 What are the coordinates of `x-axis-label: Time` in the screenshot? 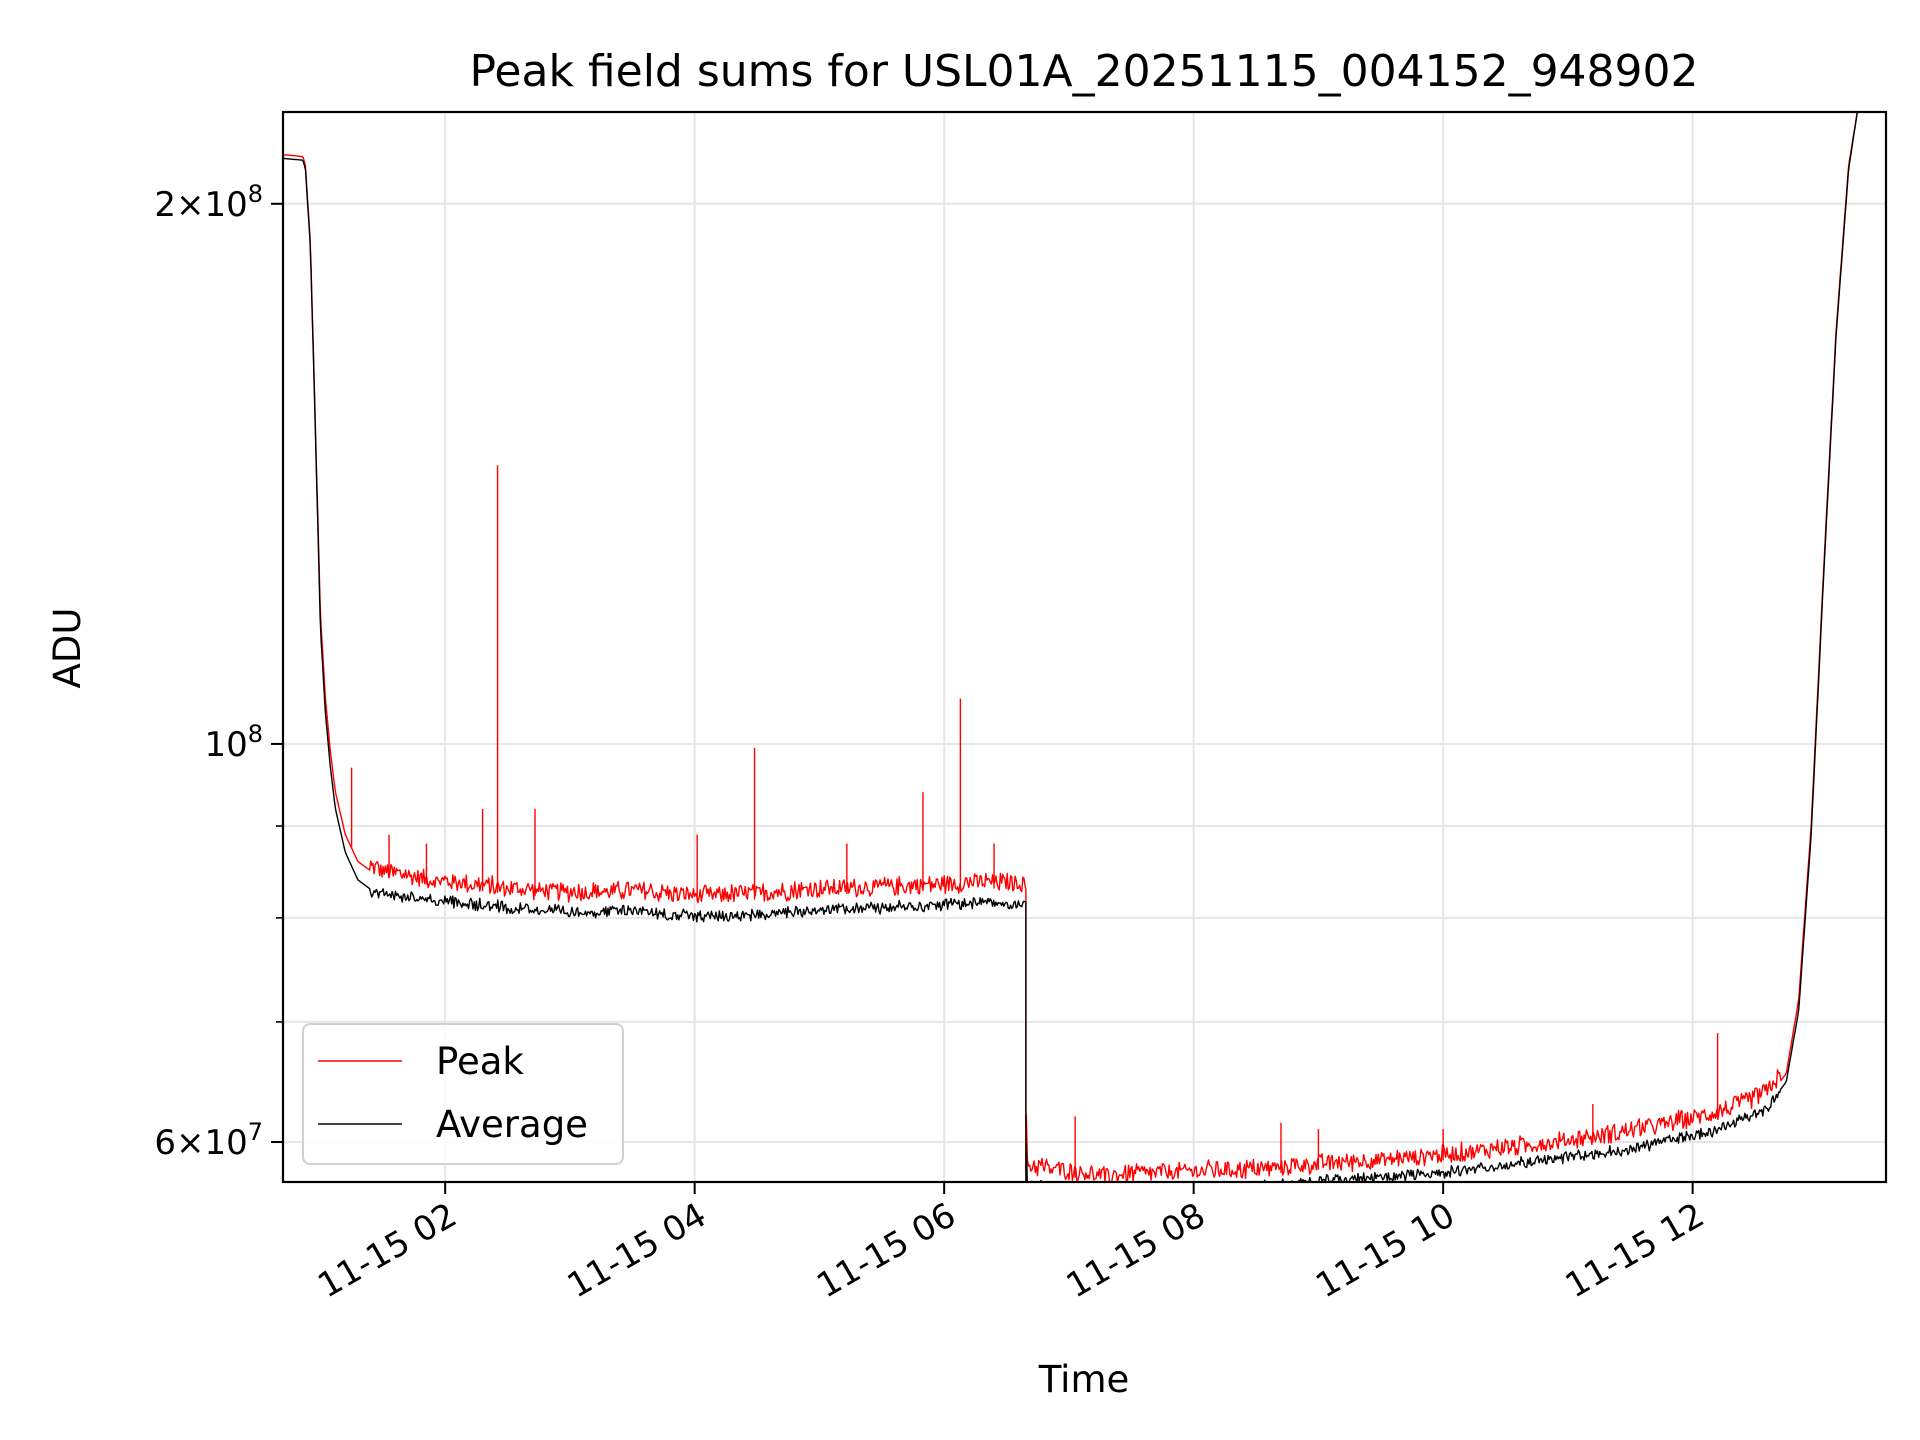 It's located at (1084, 1379).